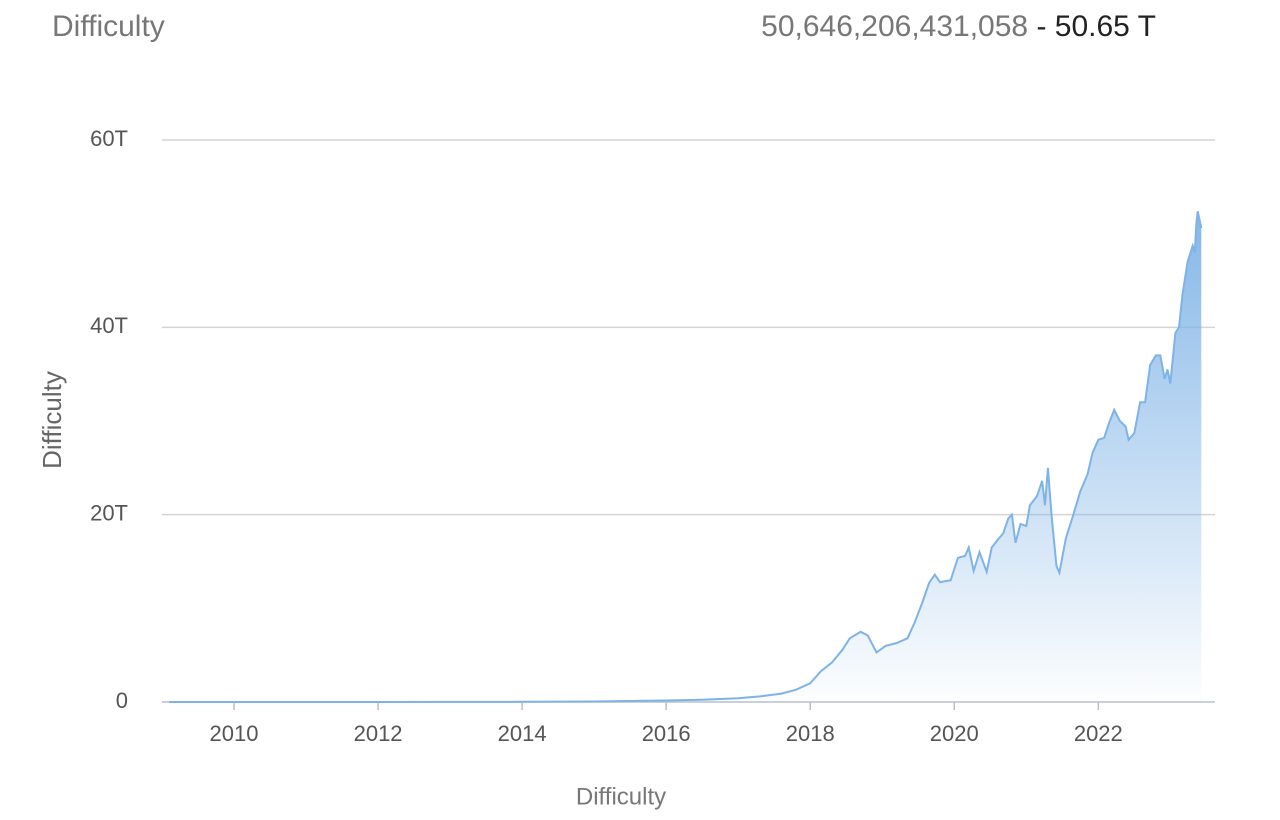 The height and width of the screenshot is (820, 1280). What do you see at coordinates (108, 26) in the screenshot?
I see `header-title: Difficulty` at bounding box center [108, 26].